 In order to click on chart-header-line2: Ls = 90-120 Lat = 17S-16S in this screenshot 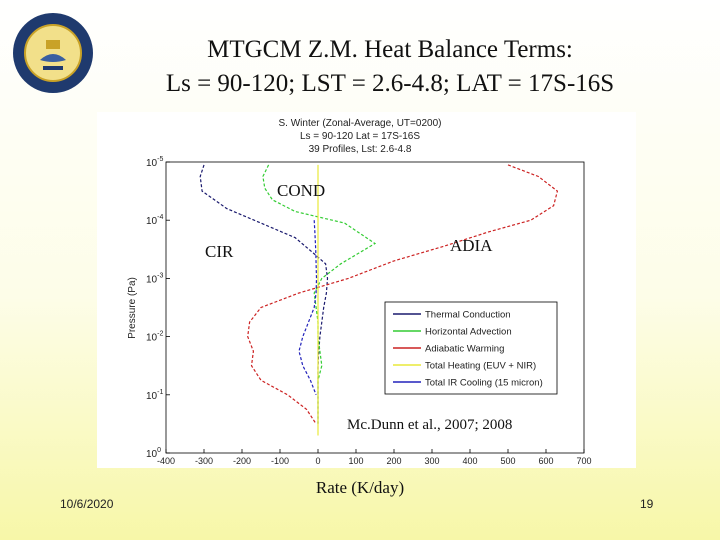, I will do `click(360, 136)`.